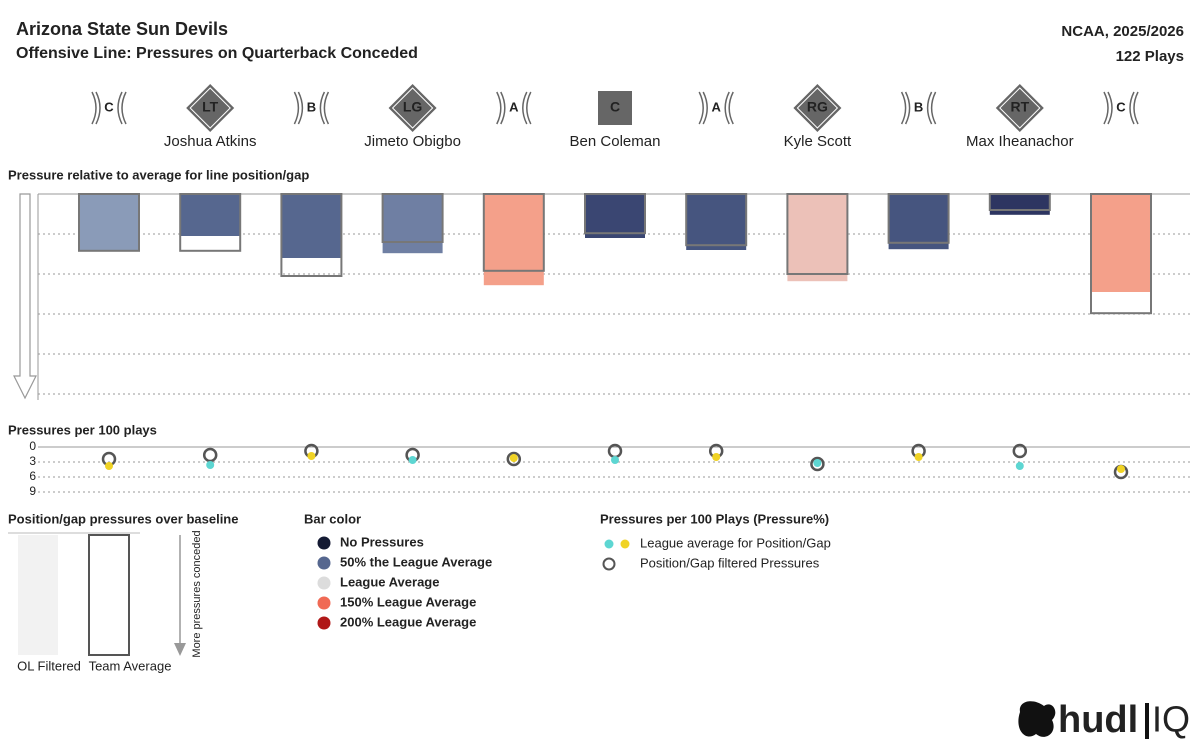 The height and width of the screenshot is (749, 1200). I want to click on league: NCAA, 2025/2026, so click(1122, 31).